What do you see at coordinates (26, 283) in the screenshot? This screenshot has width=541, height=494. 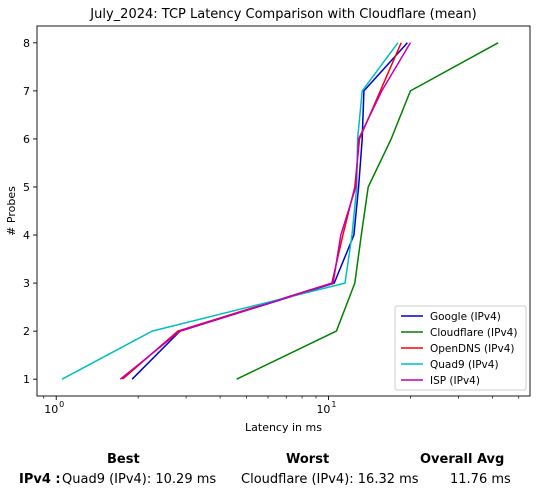 I see `y-tick-label: 3` at bounding box center [26, 283].